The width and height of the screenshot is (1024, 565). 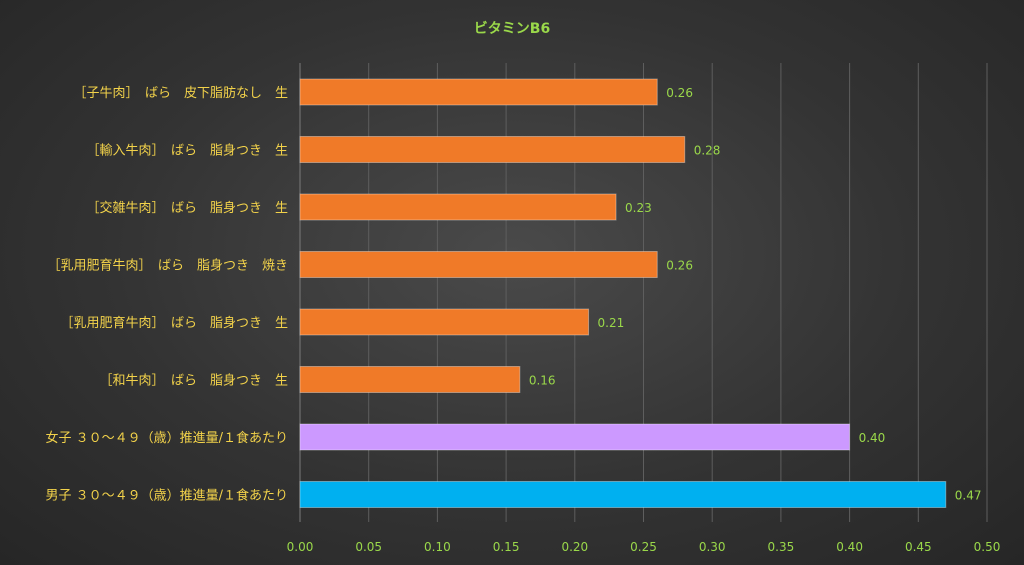 What do you see at coordinates (506, 547) in the screenshot?
I see `x-tick-label: 0.15` at bounding box center [506, 547].